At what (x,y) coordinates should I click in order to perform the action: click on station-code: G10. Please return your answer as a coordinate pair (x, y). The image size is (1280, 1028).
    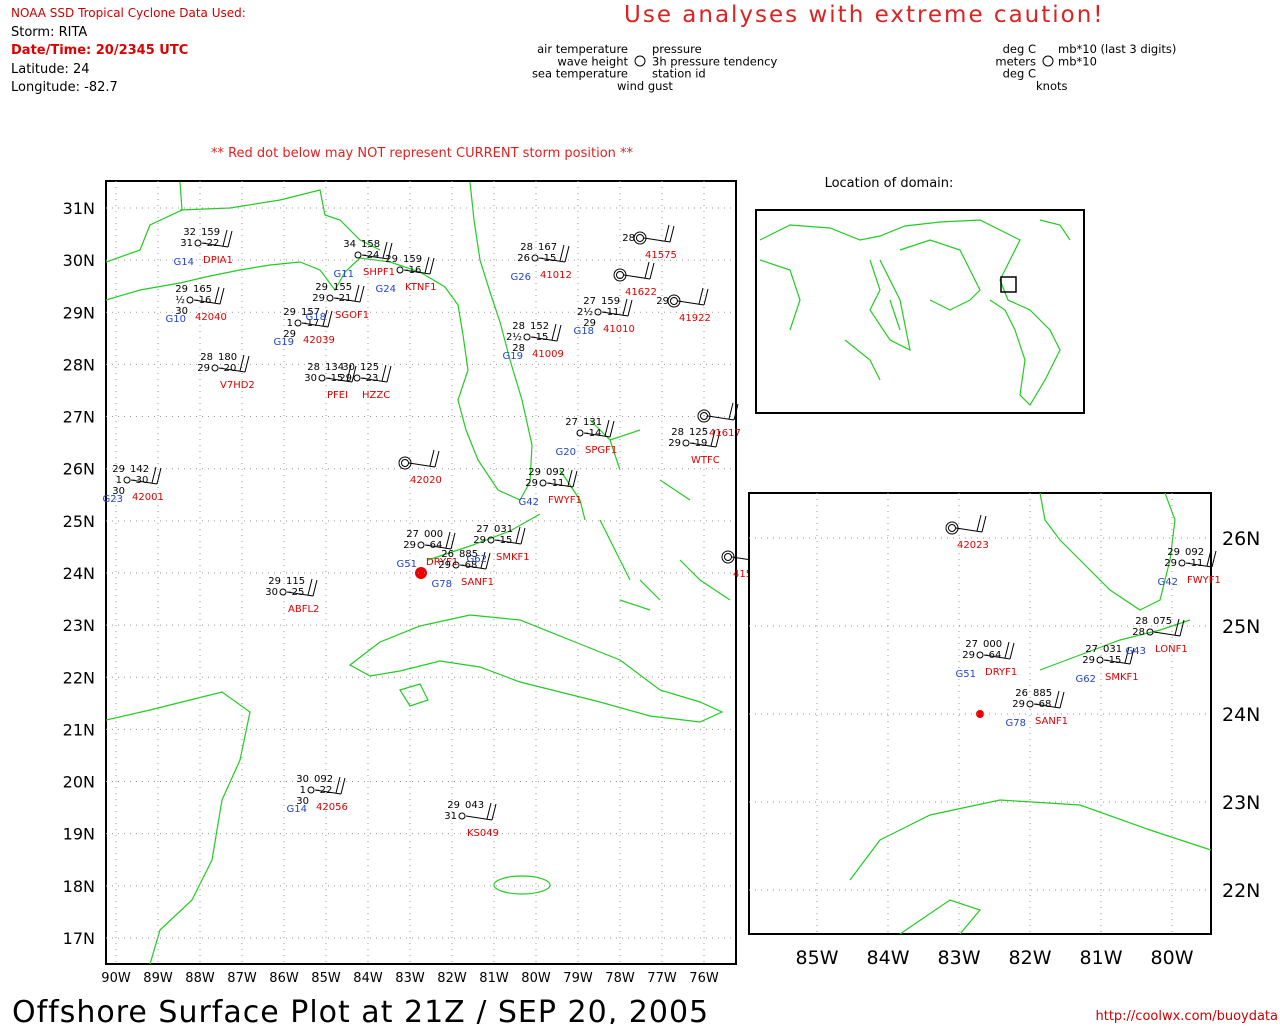
    Looking at the image, I should click on (176, 319).